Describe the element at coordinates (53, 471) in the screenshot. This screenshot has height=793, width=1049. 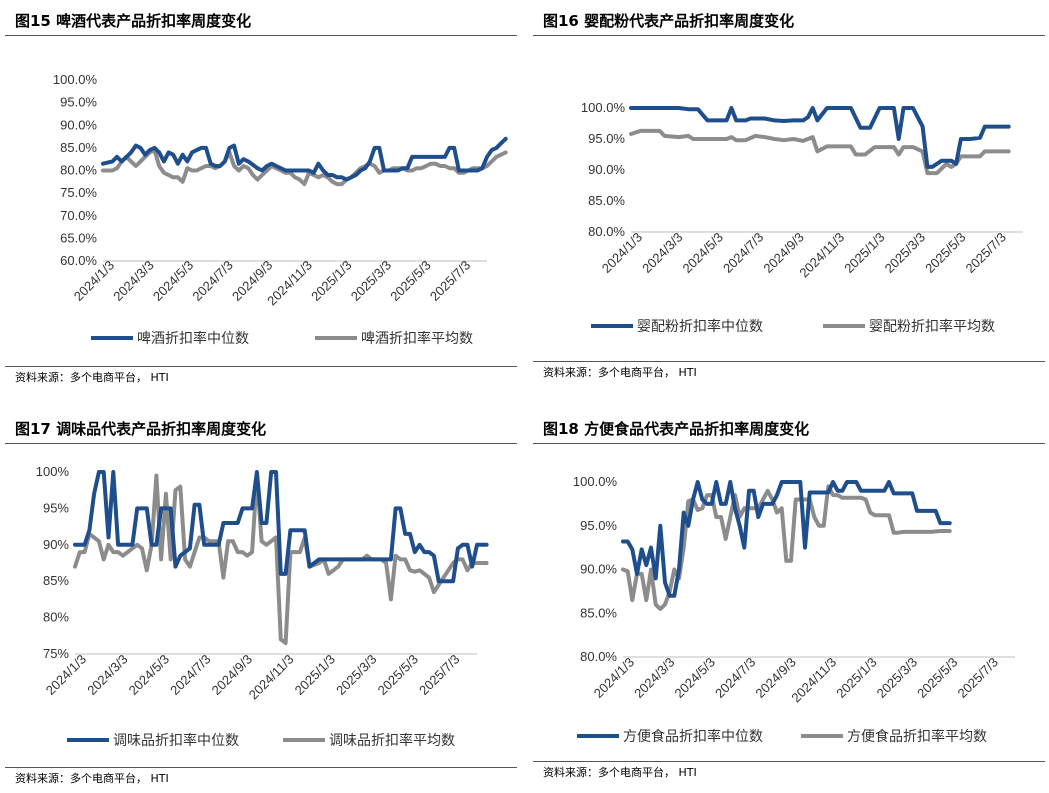
I see `y-tick-label: 100%` at that location.